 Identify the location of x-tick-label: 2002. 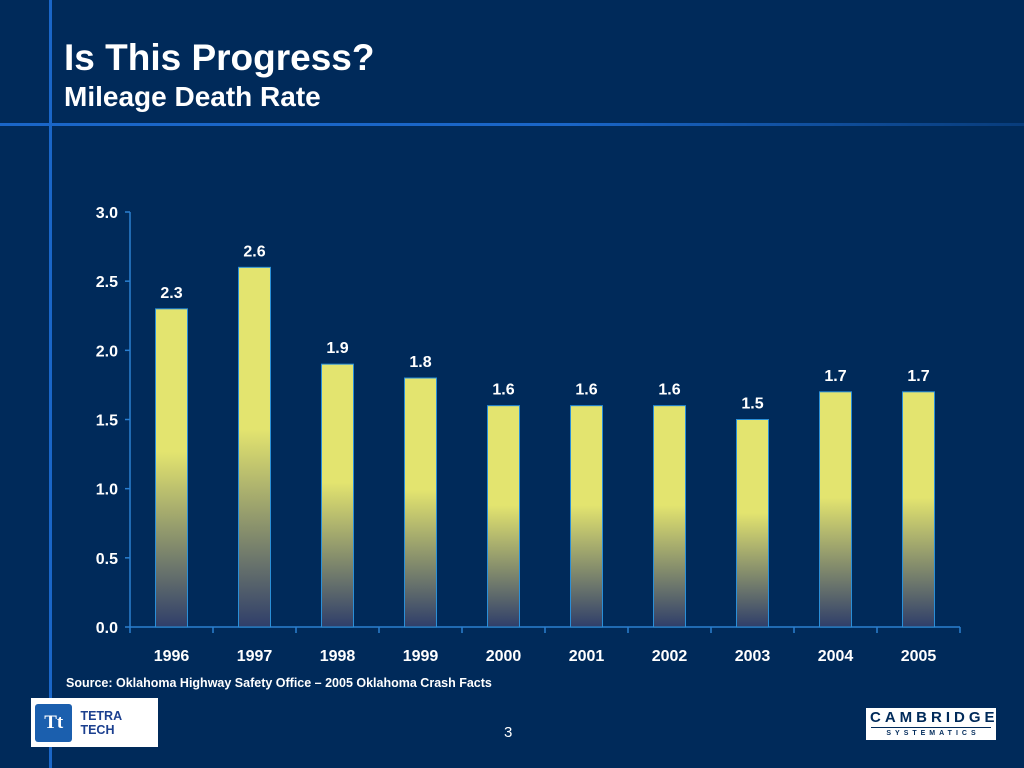
(670, 656).